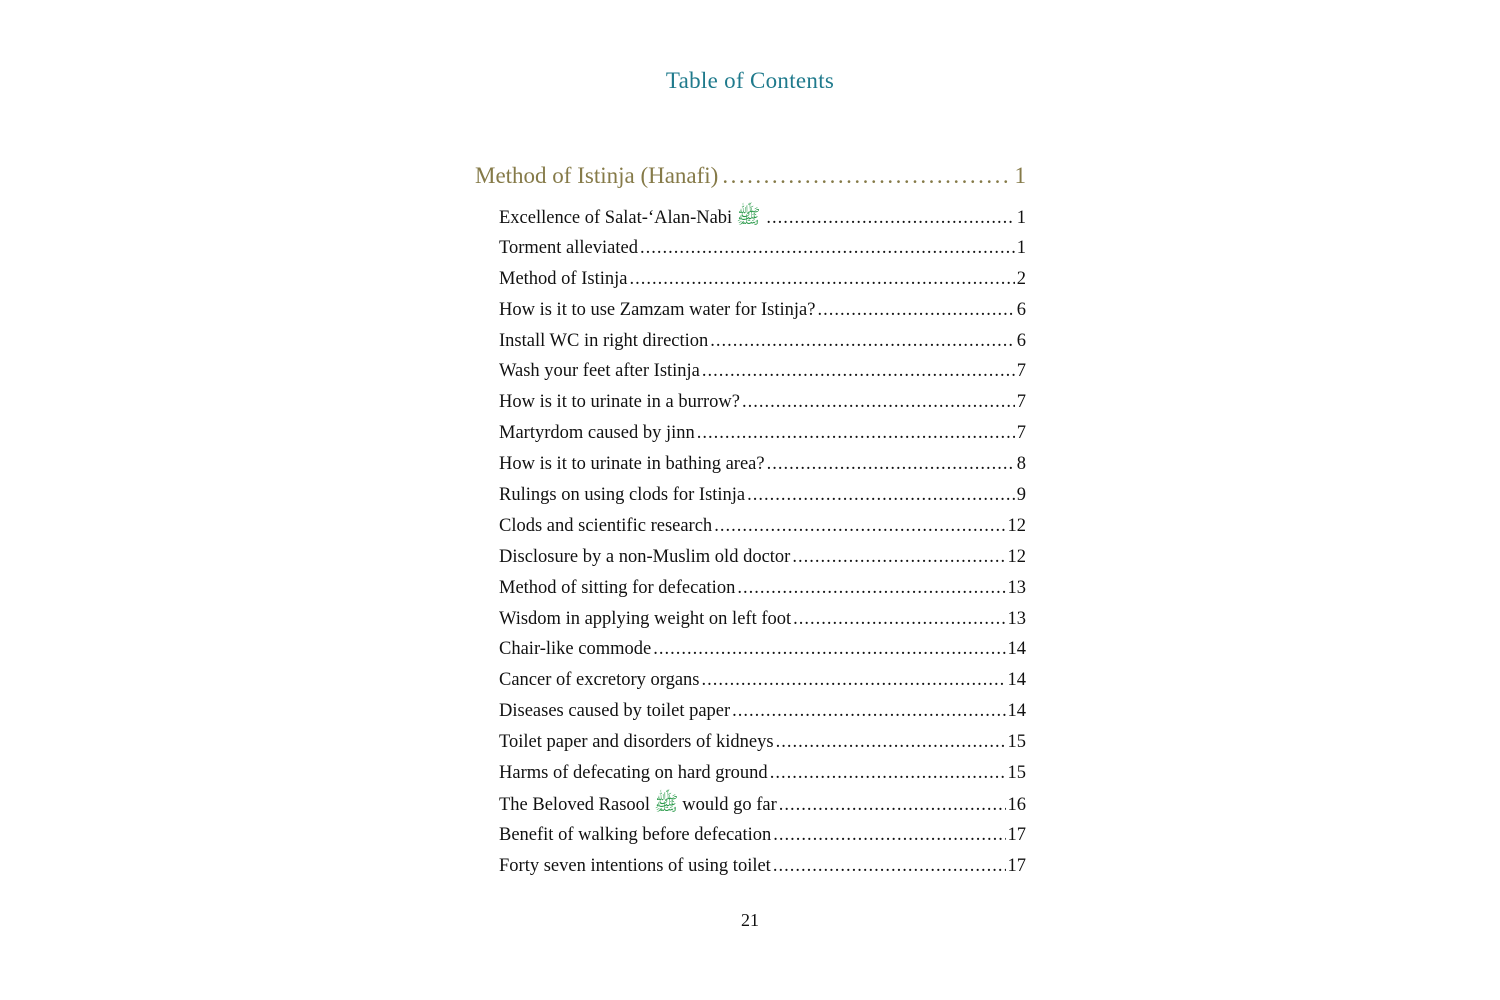  I want to click on entry-label: Wash your feet after Istinja, so click(599, 371).